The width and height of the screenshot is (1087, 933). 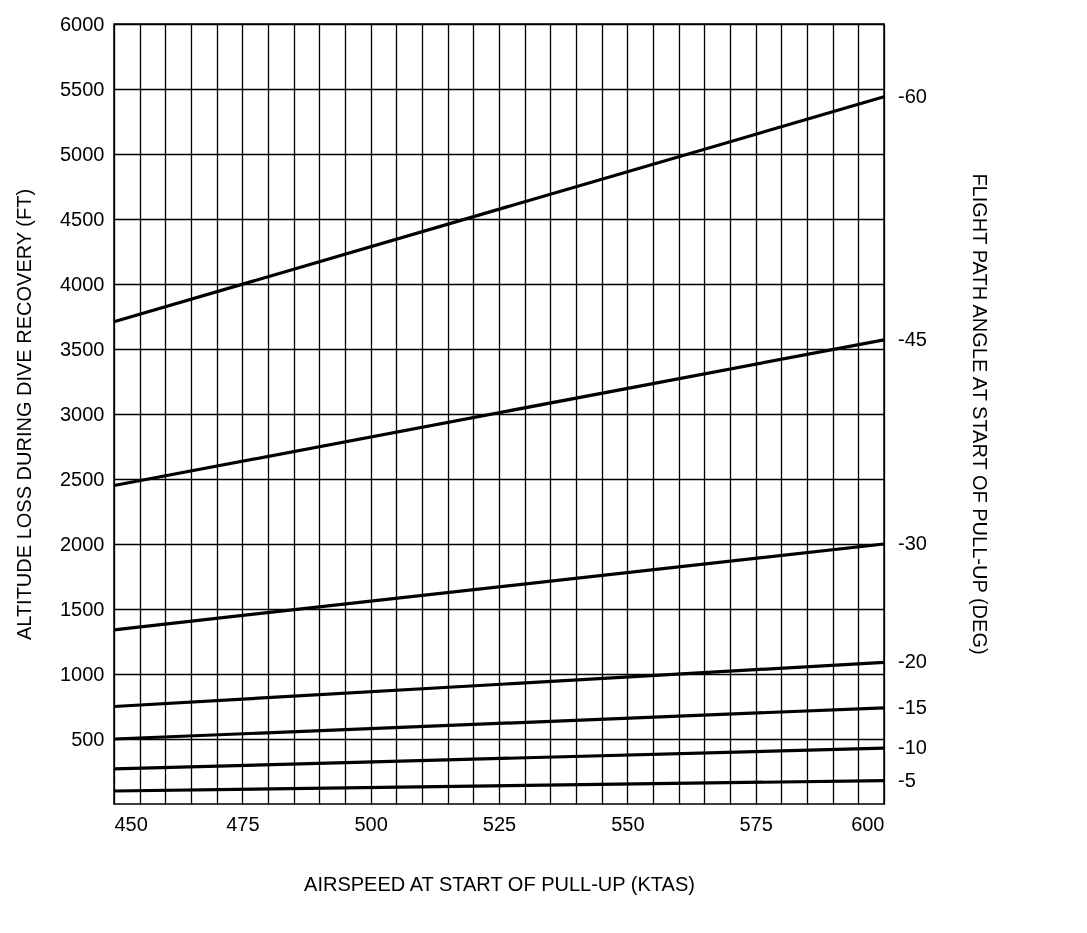 I want to click on y-tick-label: 1000, so click(x=82, y=673).